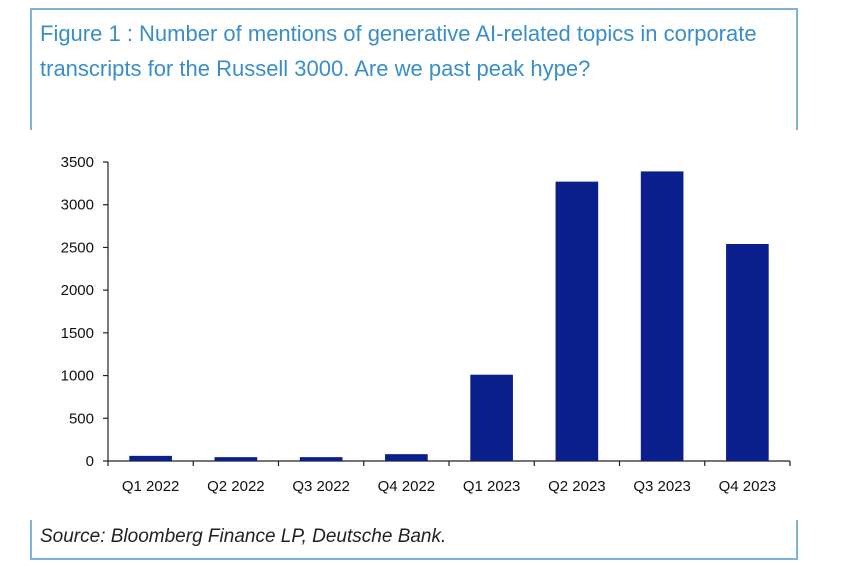 Image resolution: width=848 pixels, height=568 pixels. I want to click on y-tick-label: 0, so click(90, 461).